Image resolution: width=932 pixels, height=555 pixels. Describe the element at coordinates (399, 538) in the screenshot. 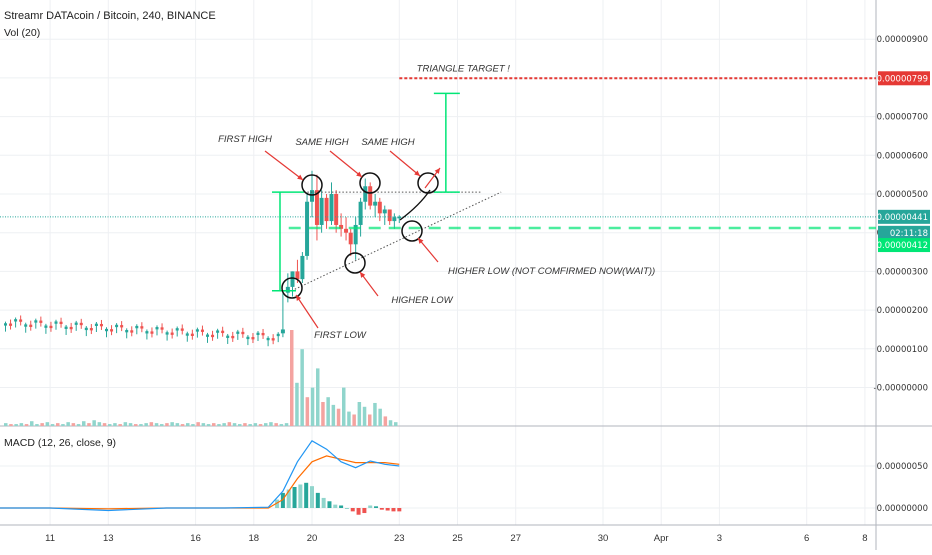

I see `x-tick-label: 23` at that location.